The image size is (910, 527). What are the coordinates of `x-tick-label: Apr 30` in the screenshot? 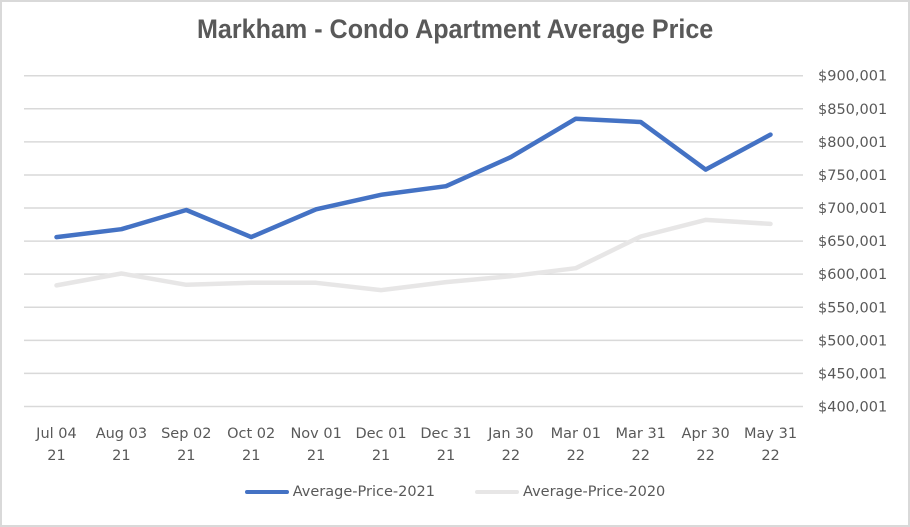 It's located at (706, 434).